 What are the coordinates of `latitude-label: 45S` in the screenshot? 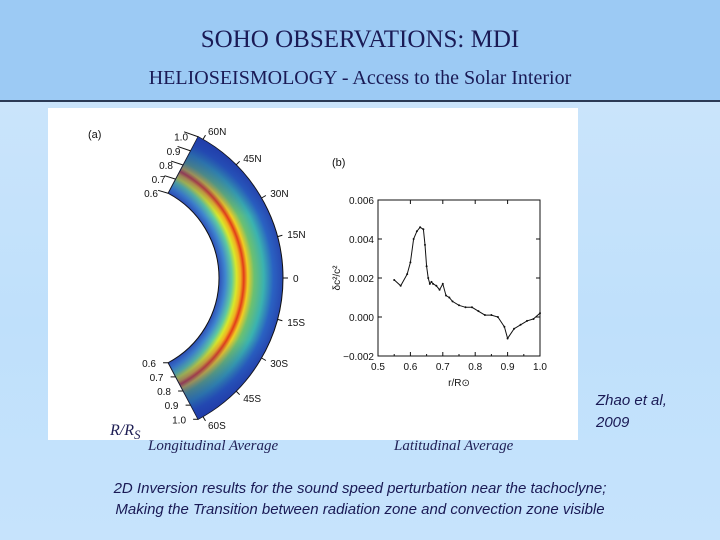 It's located at (252, 399).